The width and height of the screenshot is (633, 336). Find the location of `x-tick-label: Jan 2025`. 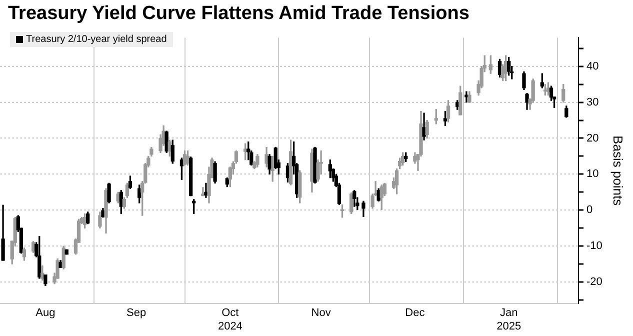

x-tick-label: Jan 2025 is located at coordinates (509, 319).